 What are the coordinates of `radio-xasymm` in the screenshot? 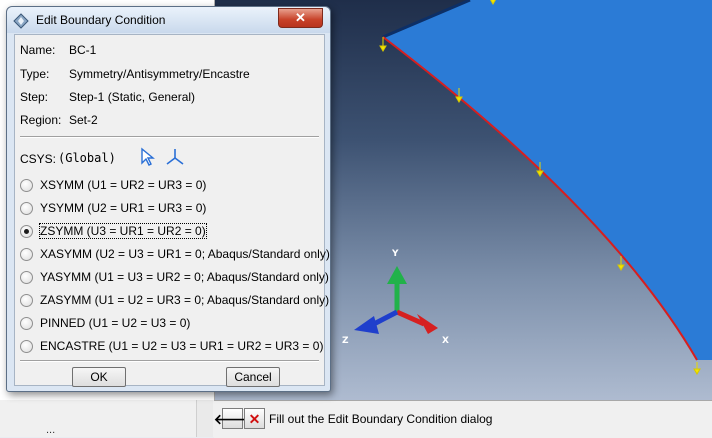 It's located at (26, 254).